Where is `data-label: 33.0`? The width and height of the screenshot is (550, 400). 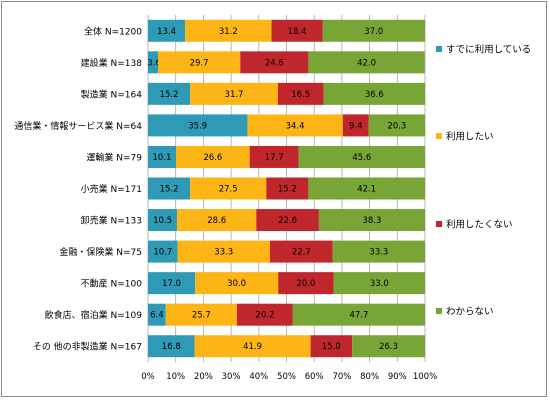
data-label: 33.0 is located at coordinates (379, 284).